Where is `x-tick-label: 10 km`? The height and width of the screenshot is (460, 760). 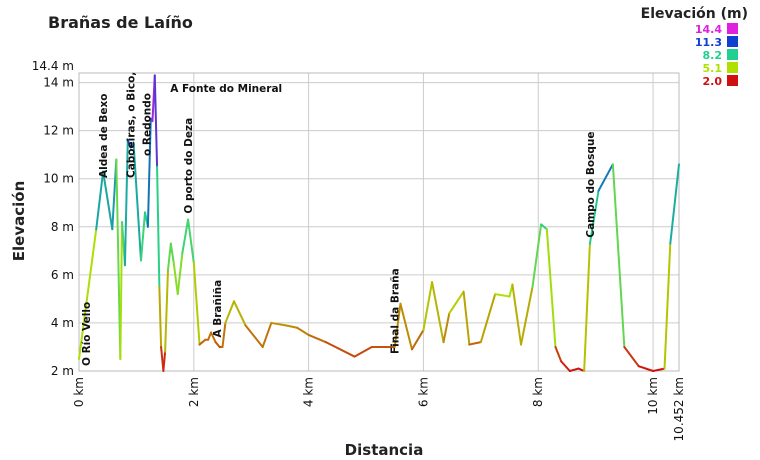
x-tick-label: 10 km is located at coordinates (653, 396).